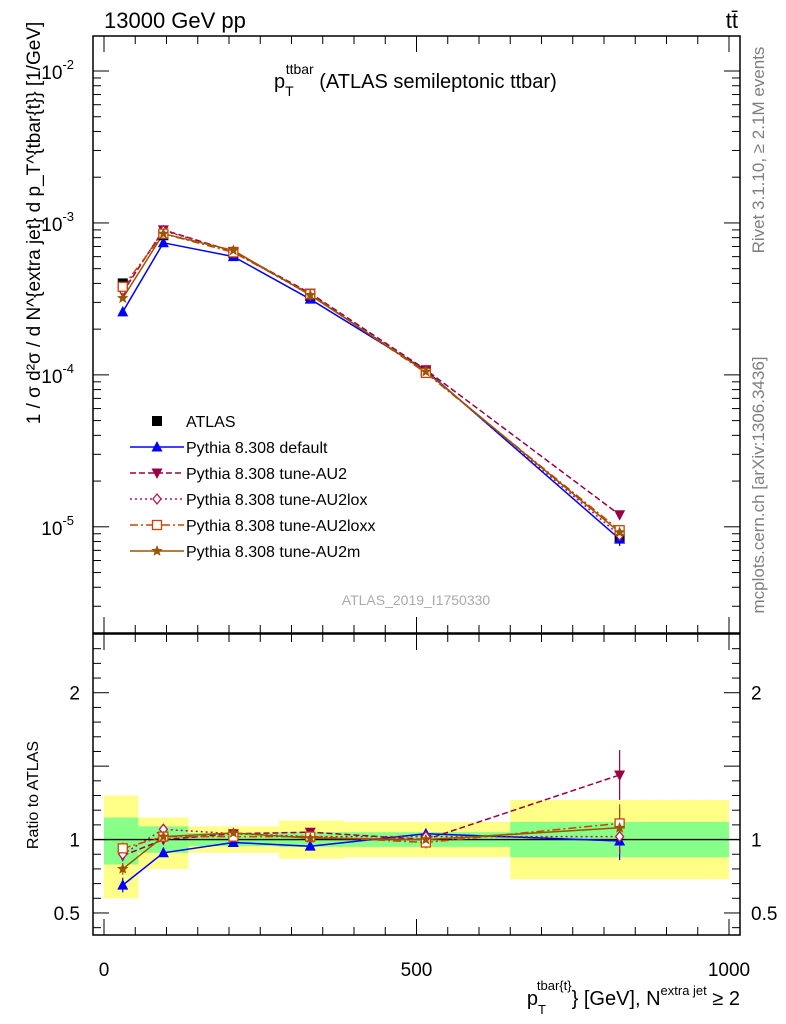 This screenshot has width=786, height=1024. Describe the element at coordinates (276, 500) in the screenshot. I see `legend-label: Pythia 8.308 tune-AU2lox` at that location.